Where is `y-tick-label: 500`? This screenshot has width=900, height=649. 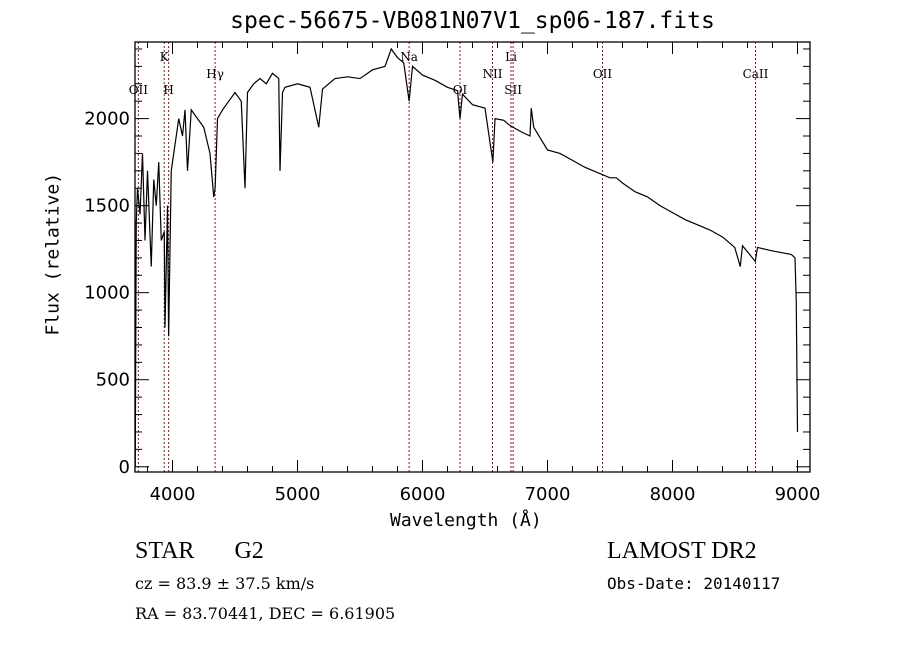
y-tick-label: 500 is located at coordinates (113, 380).